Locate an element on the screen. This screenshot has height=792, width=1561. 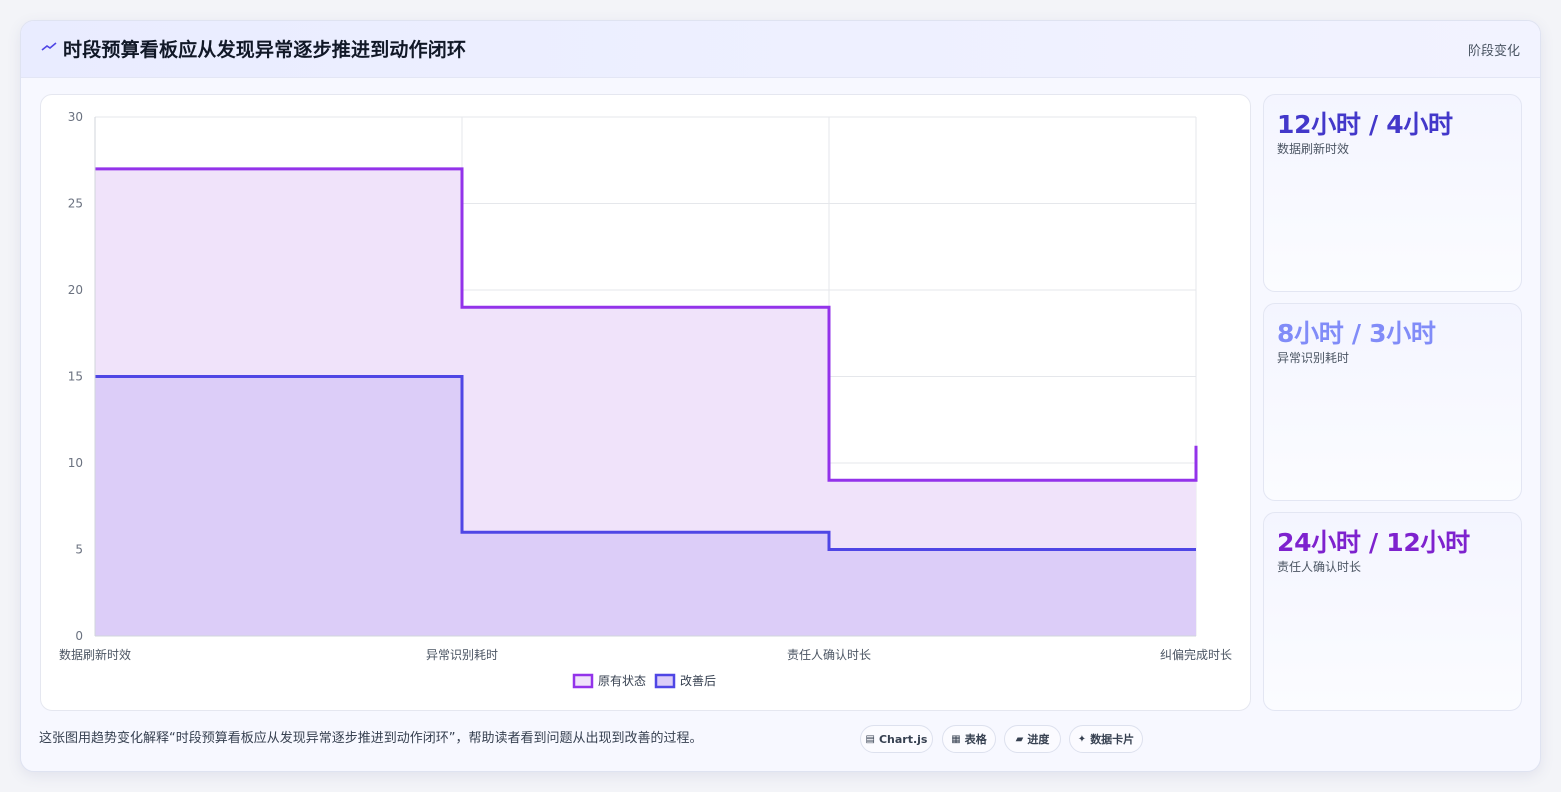
x-tick-label: 责任人确认时长 is located at coordinates (829, 655).